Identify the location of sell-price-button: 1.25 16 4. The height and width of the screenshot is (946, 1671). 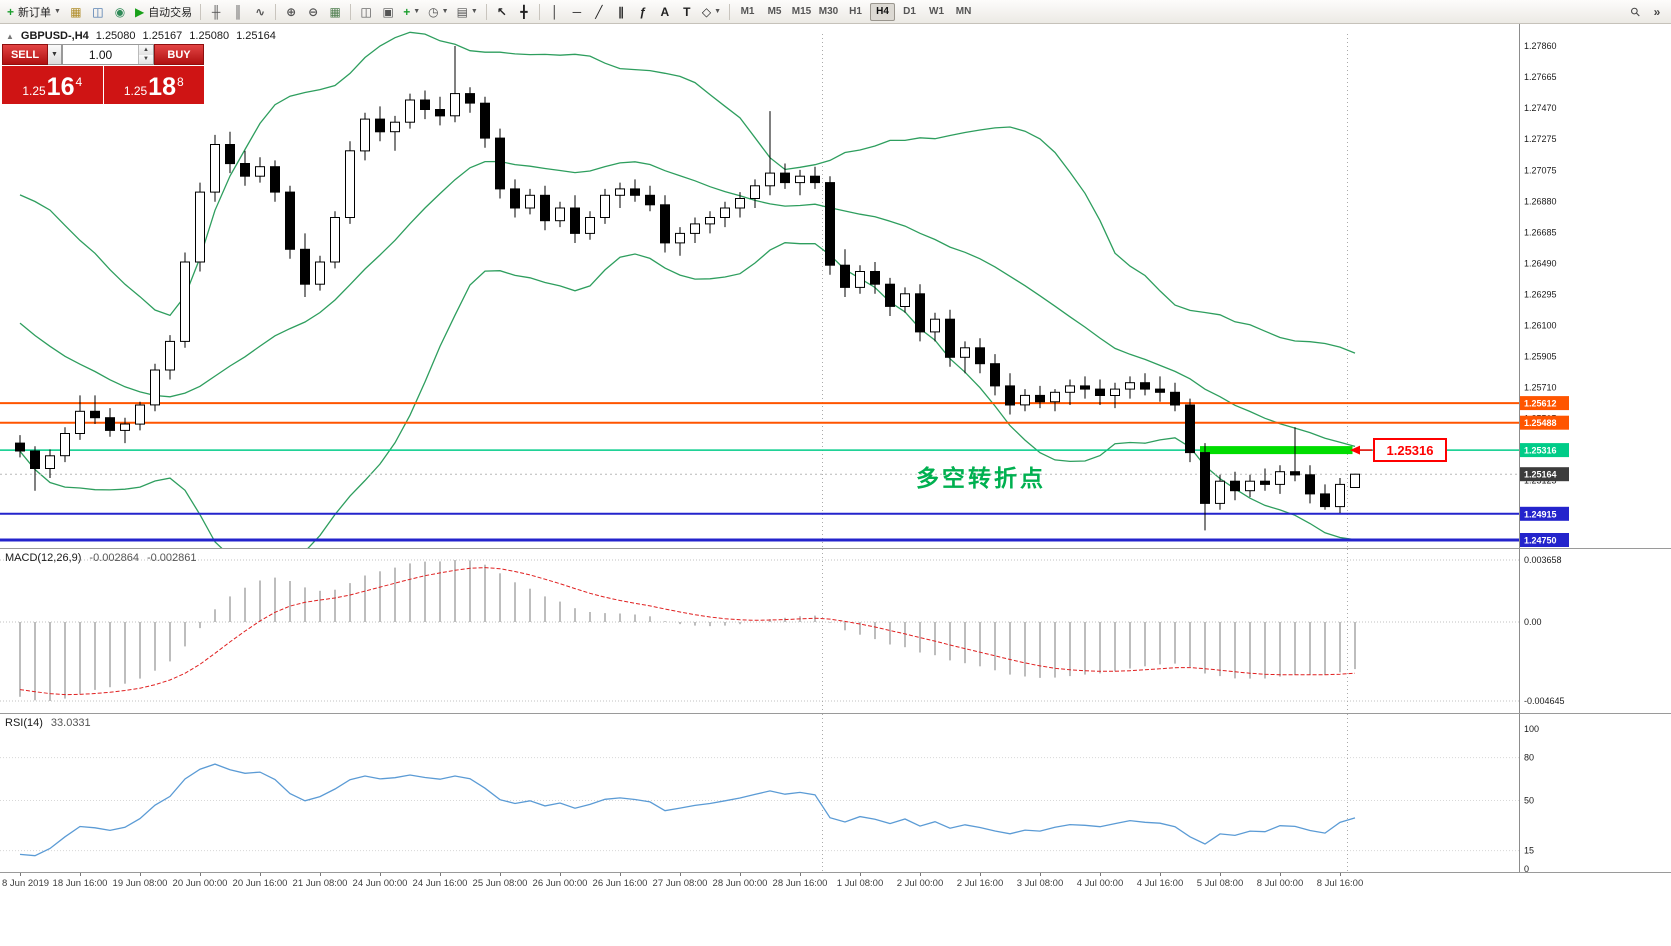
(52, 85).